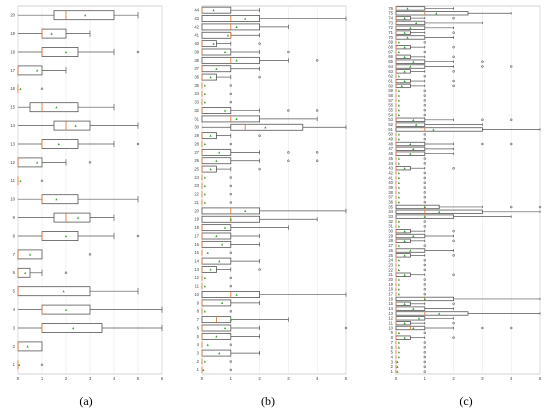  Describe the element at coordinates (196, 60) in the screenshot. I see `y-tick-label-b-38: 38` at that location.